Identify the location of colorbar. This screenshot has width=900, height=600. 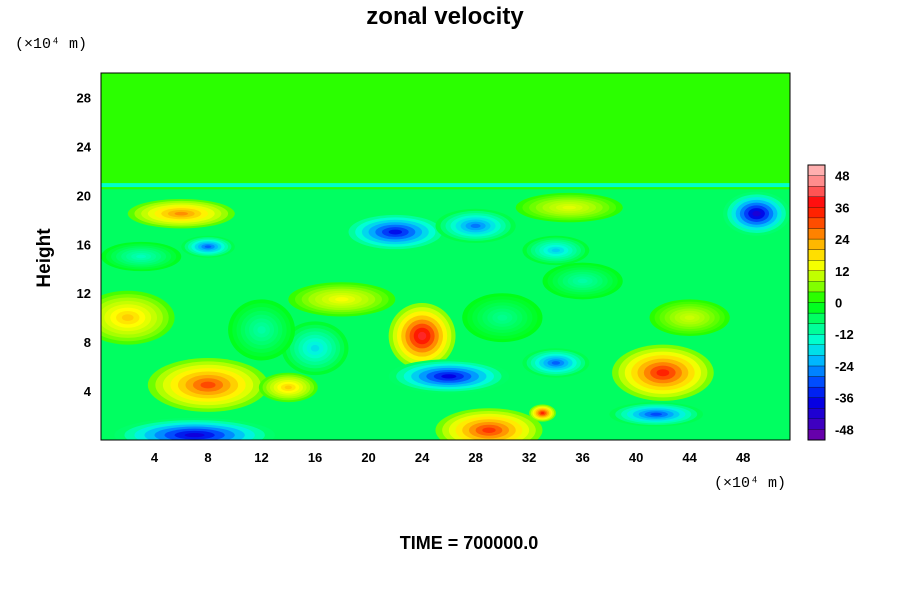
(816, 302).